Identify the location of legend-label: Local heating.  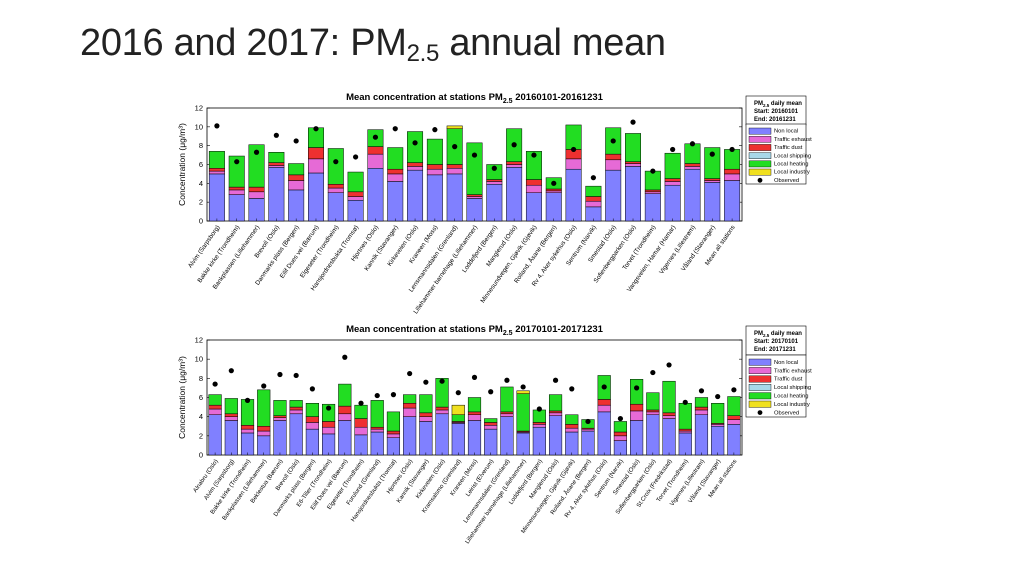
(791, 165).